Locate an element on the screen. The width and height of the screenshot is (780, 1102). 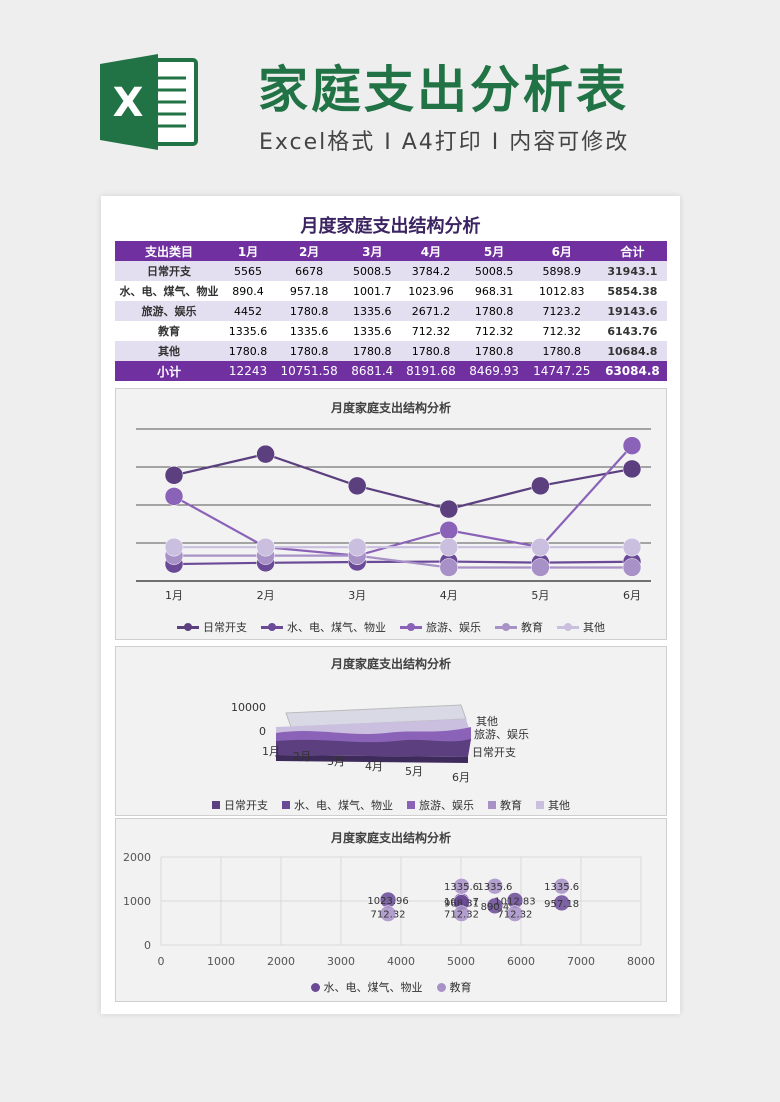
depth-label: 旅游、娱乐 is located at coordinates (501, 734).